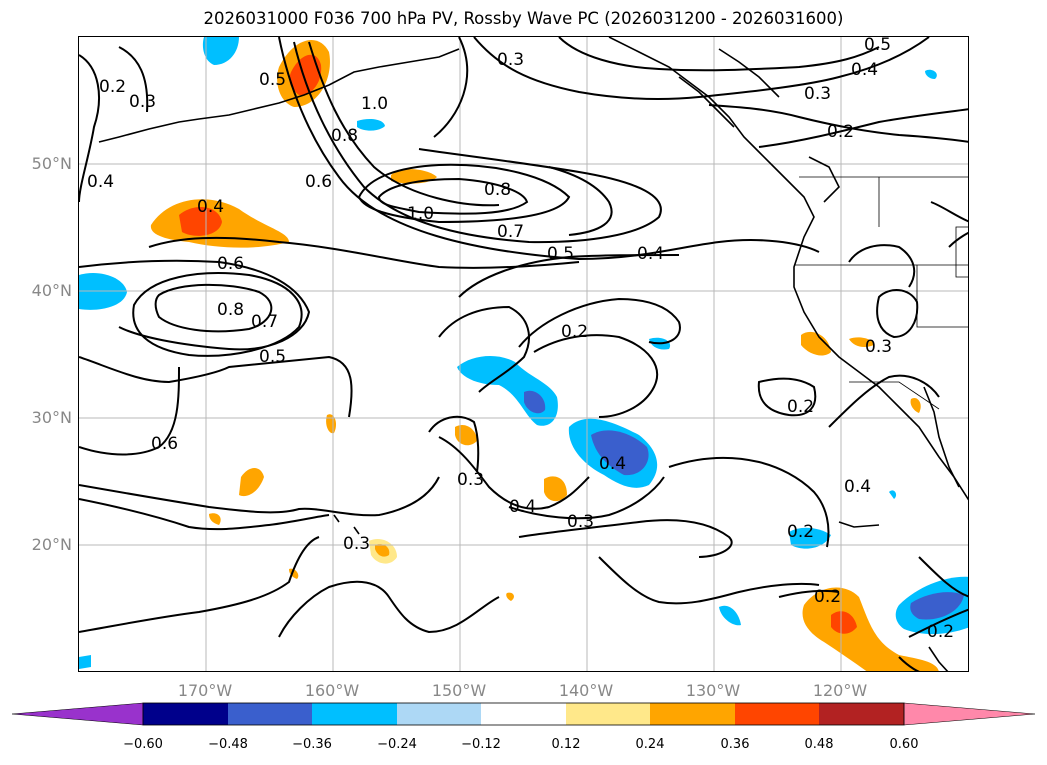  What do you see at coordinates (205, 690) in the screenshot?
I see `longitude-label: 170°W` at bounding box center [205, 690].